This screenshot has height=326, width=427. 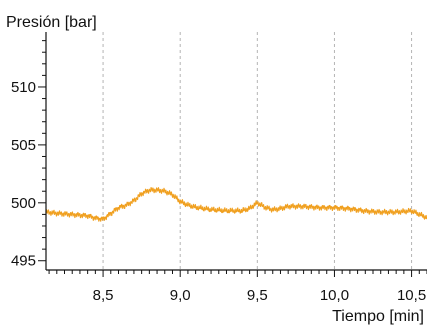 What do you see at coordinates (23, 145) in the screenshot?
I see `y-tick-label-2: 505` at bounding box center [23, 145].